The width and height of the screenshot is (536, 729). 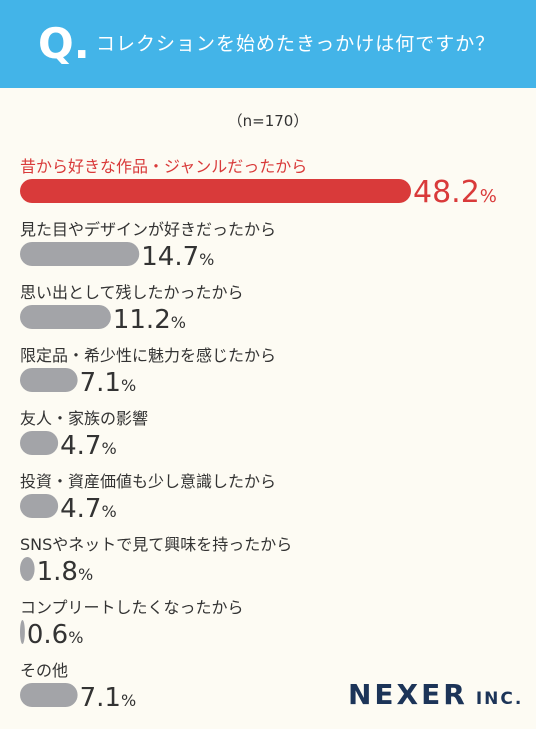 What do you see at coordinates (296, 44) in the screenshot?
I see `question-text: コレクションを始めたきっかけは何ですか？` at bounding box center [296, 44].